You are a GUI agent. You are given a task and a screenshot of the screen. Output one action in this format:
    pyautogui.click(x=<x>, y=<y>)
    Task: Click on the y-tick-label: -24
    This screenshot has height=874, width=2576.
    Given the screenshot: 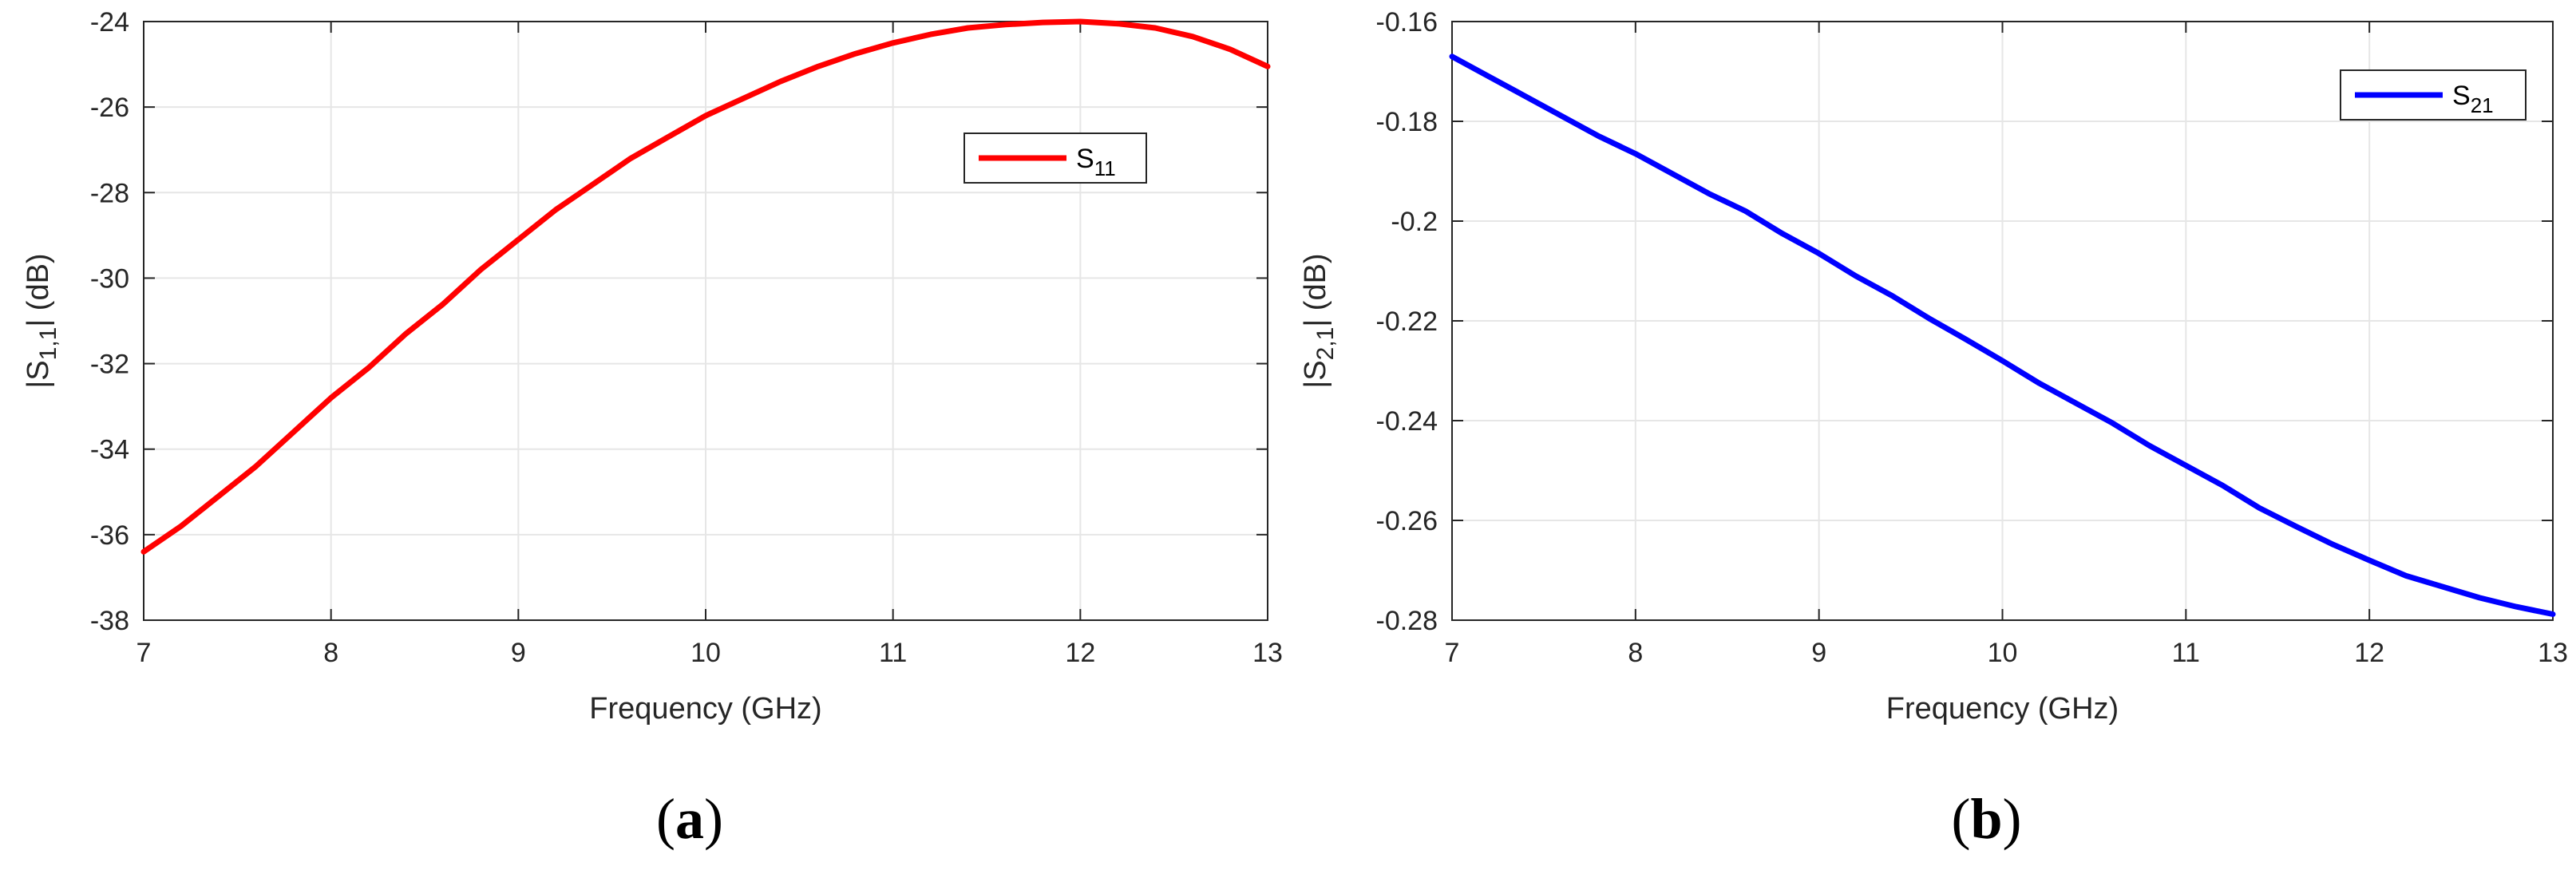 What is the action you would take?
    pyautogui.click(x=110, y=22)
    